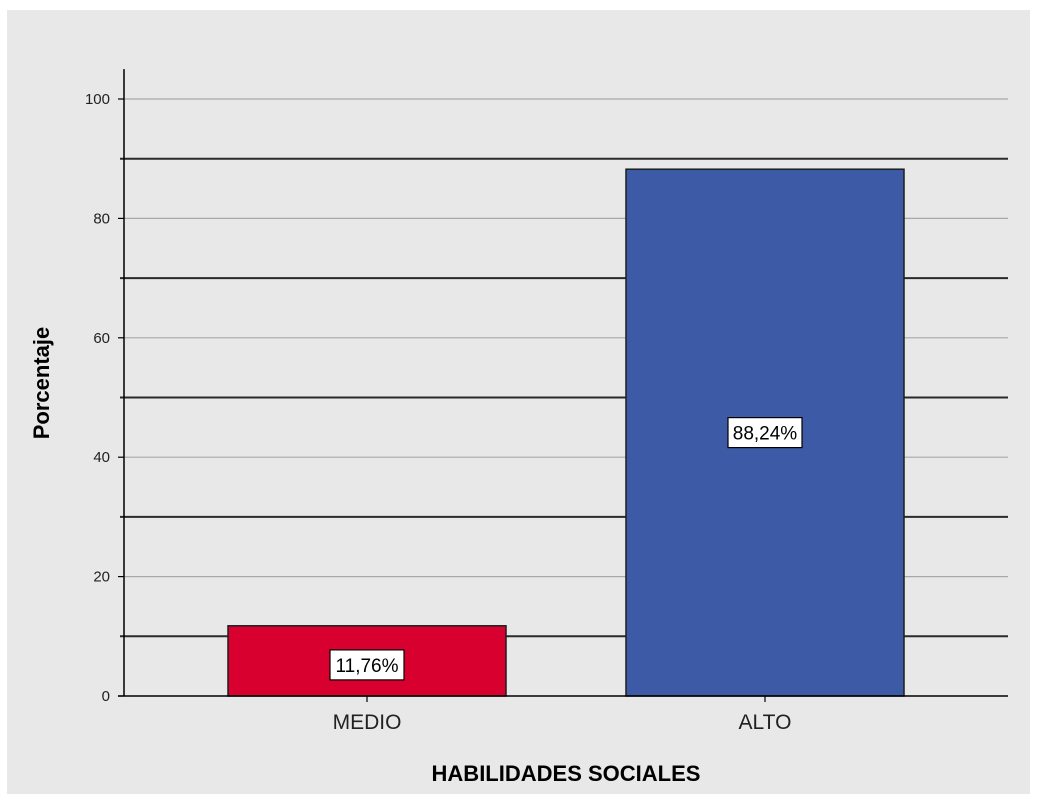 This screenshot has width=1037, height=802. What do you see at coordinates (104, 398) in the screenshot?
I see `y-axis-ticks: 0 20 40 60 80 100` at bounding box center [104, 398].